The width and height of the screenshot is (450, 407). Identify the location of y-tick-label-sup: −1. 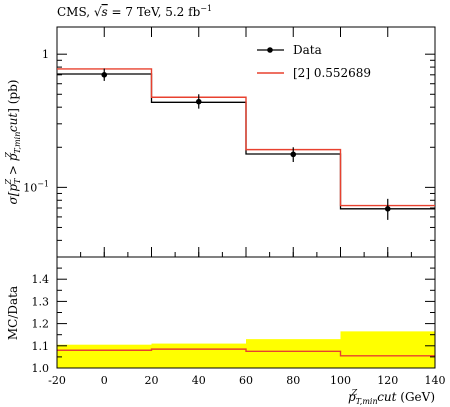
(43, 183).